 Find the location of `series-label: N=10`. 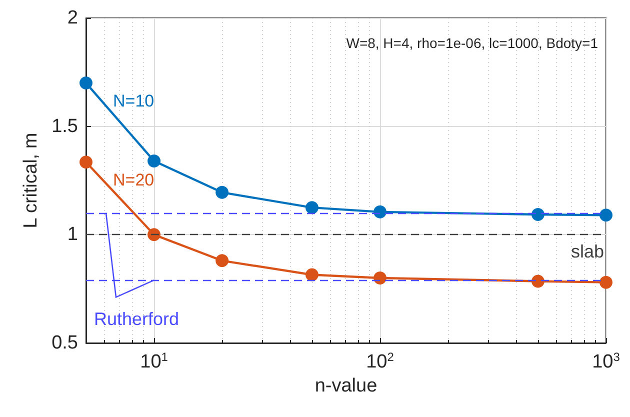

series-label: N=10 is located at coordinates (133, 101).